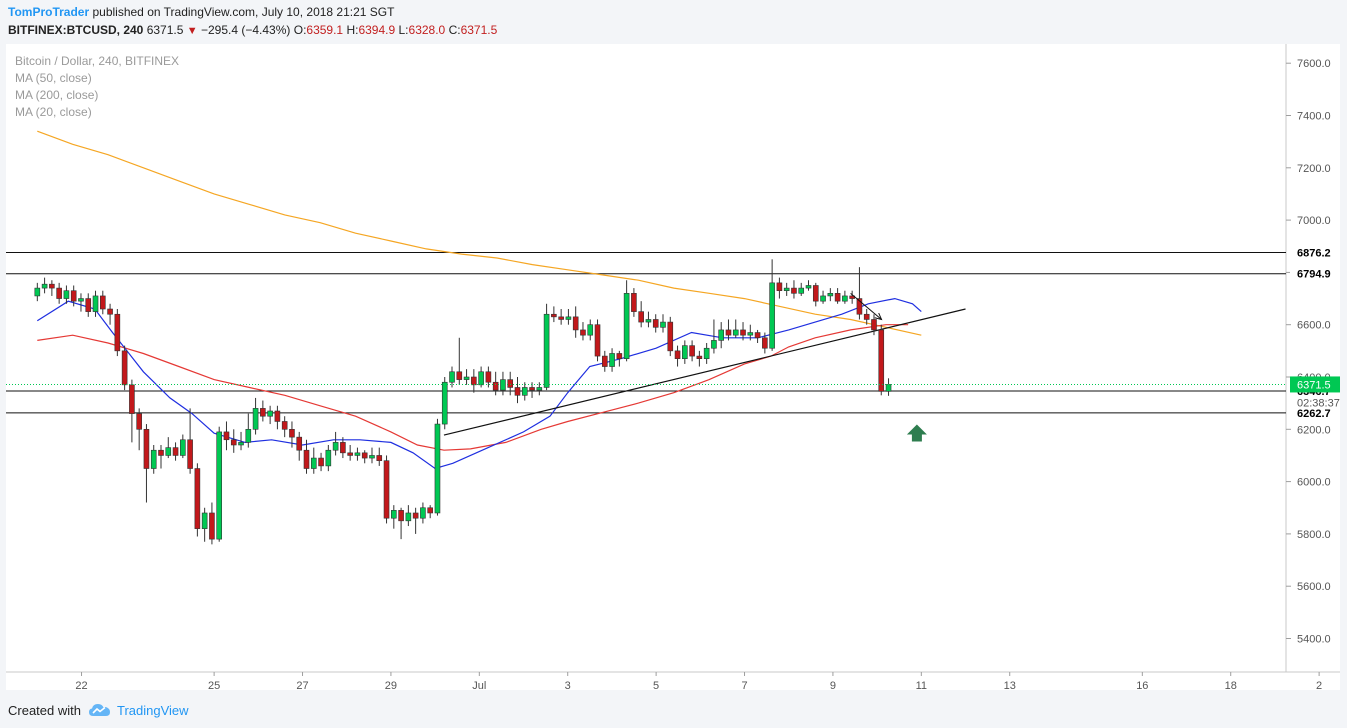  I want to click on y-tick-label: 6600.0, so click(1314, 326).